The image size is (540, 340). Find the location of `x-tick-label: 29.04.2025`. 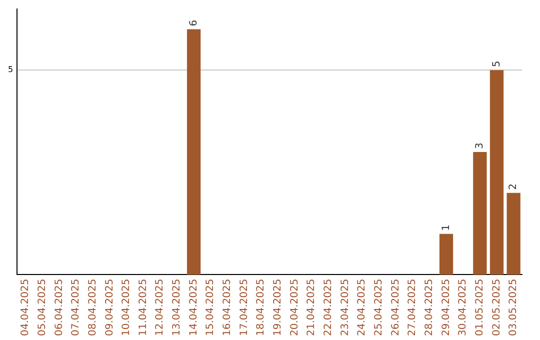

x-tick-label: 29.04.2025 is located at coordinates (446, 307).